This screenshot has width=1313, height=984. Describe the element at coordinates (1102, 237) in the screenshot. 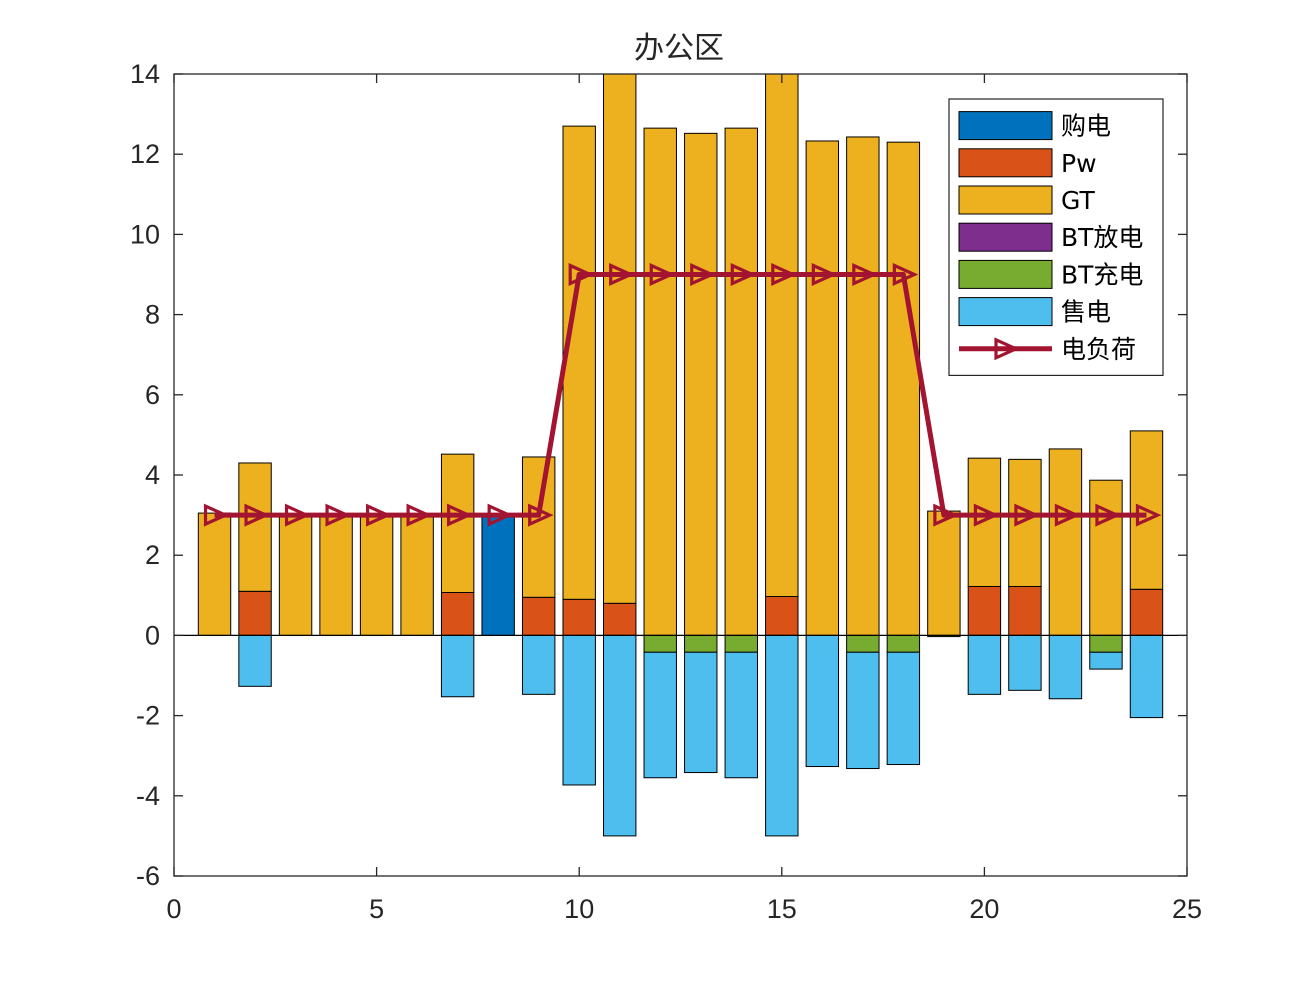

I see `legend-label-3: BT放电` at that location.